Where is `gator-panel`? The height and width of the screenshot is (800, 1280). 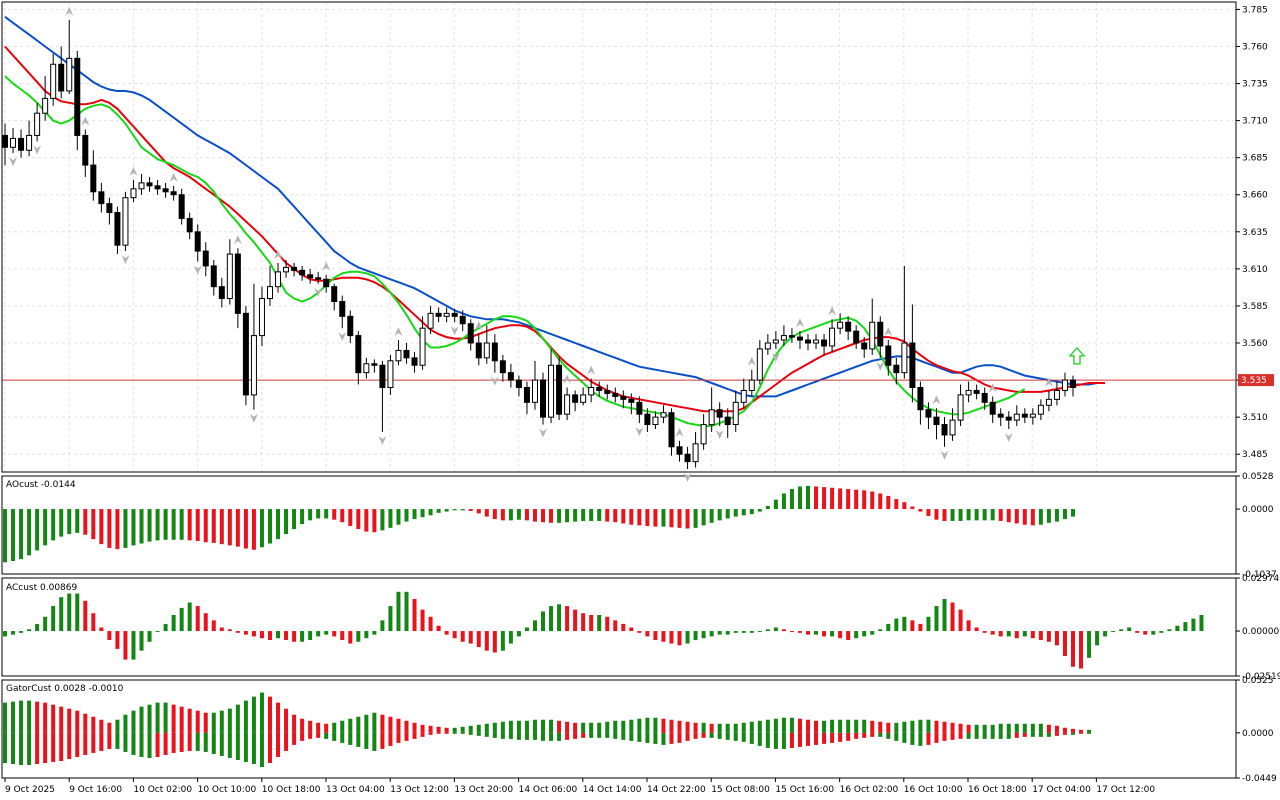
gator-panel is located at coordinates (547, 730).